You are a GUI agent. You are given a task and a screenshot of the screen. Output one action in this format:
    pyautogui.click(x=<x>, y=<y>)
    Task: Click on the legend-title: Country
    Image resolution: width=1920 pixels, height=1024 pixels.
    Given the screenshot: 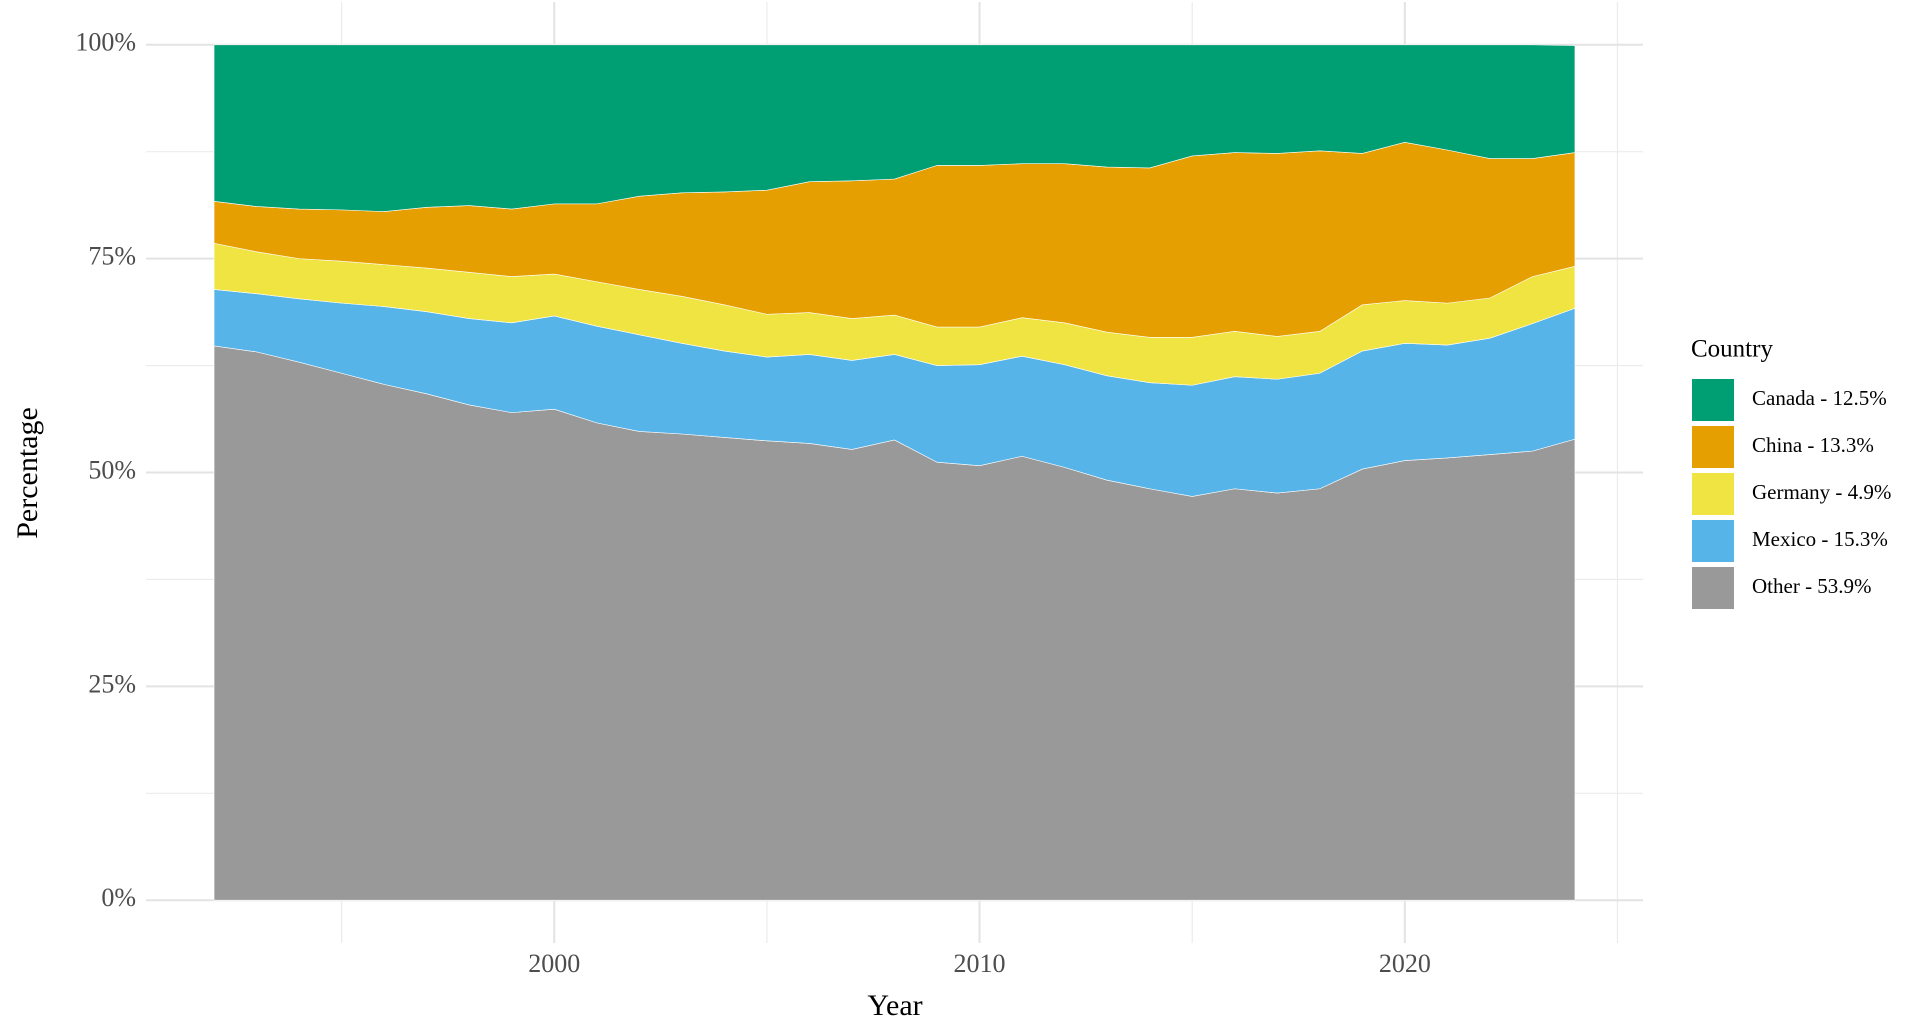 What is the action you would take?
    pyautogui.click(x=1732, y=349)
    